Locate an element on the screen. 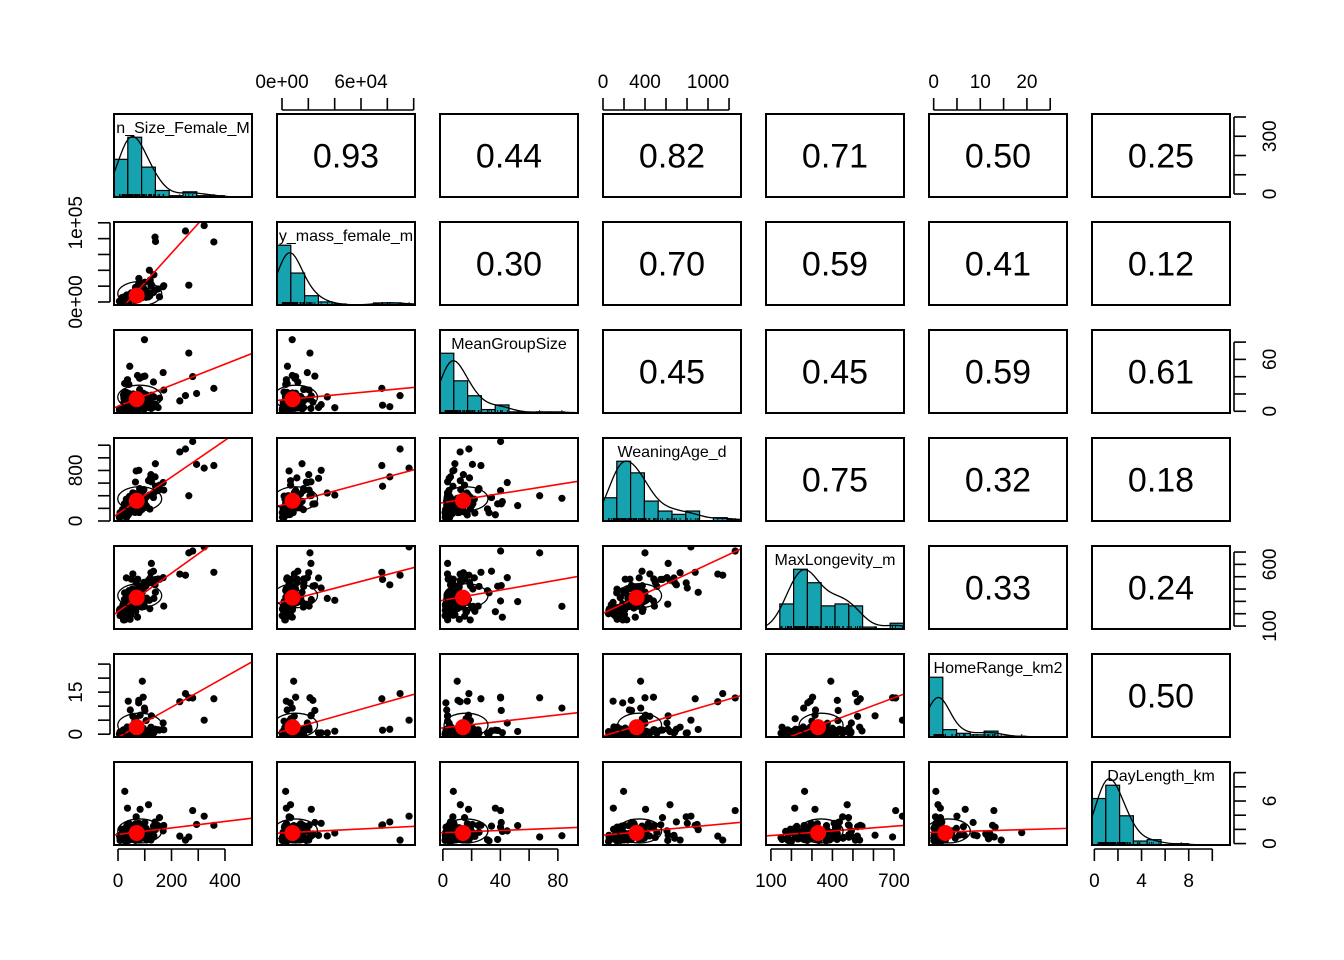 The height and width of the screenshot is (960, 1344). panel-2-4: 0.45 is located at coordinates (835, 373).